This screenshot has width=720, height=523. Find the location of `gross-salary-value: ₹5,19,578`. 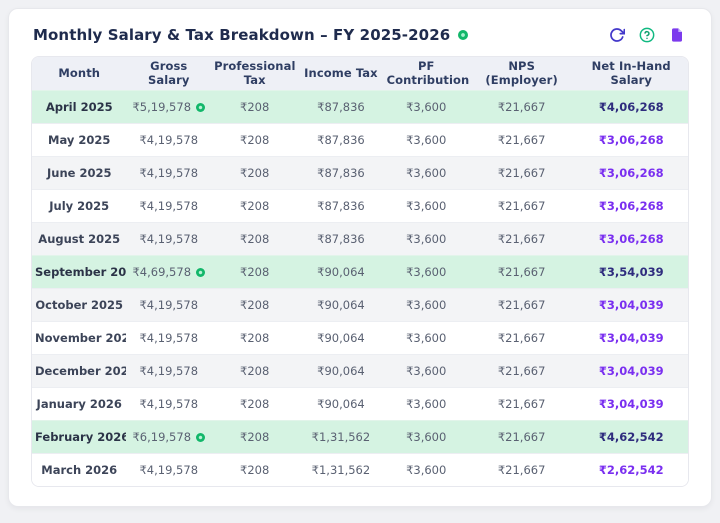

gross-salary-value: ₹5,19,578 is located at coordinates (162, 106).